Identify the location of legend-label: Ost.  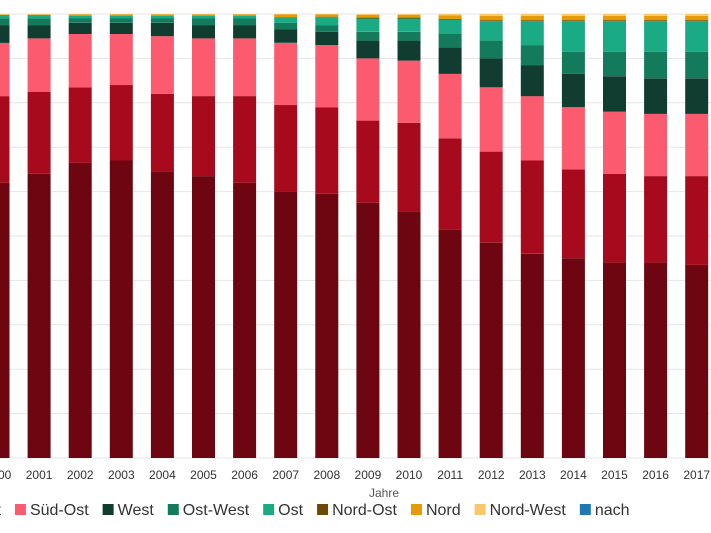
(290, 510).